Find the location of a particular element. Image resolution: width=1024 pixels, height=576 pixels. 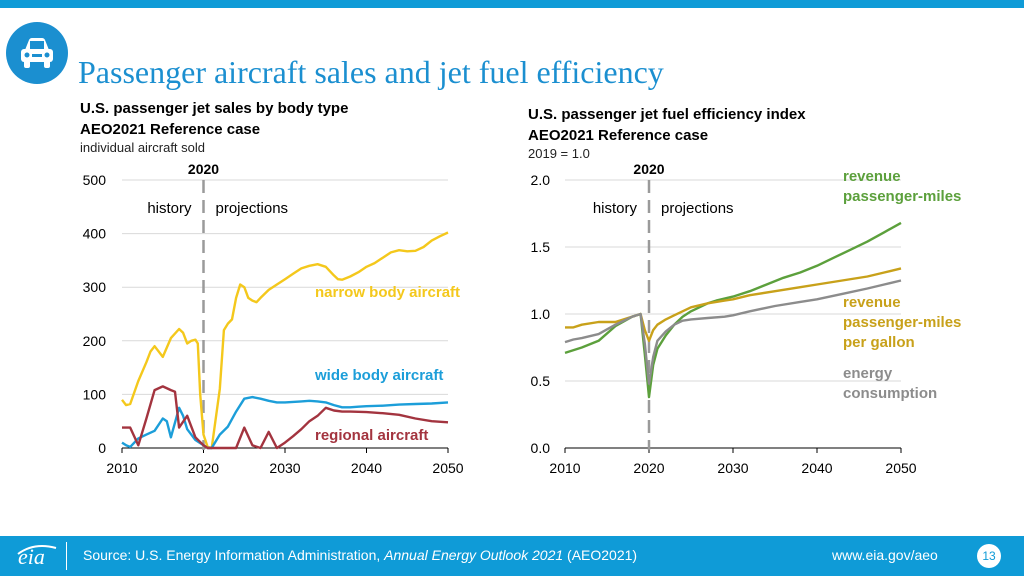

website-link: www.eia.gov/aeo is located at coordinates (885, 555).